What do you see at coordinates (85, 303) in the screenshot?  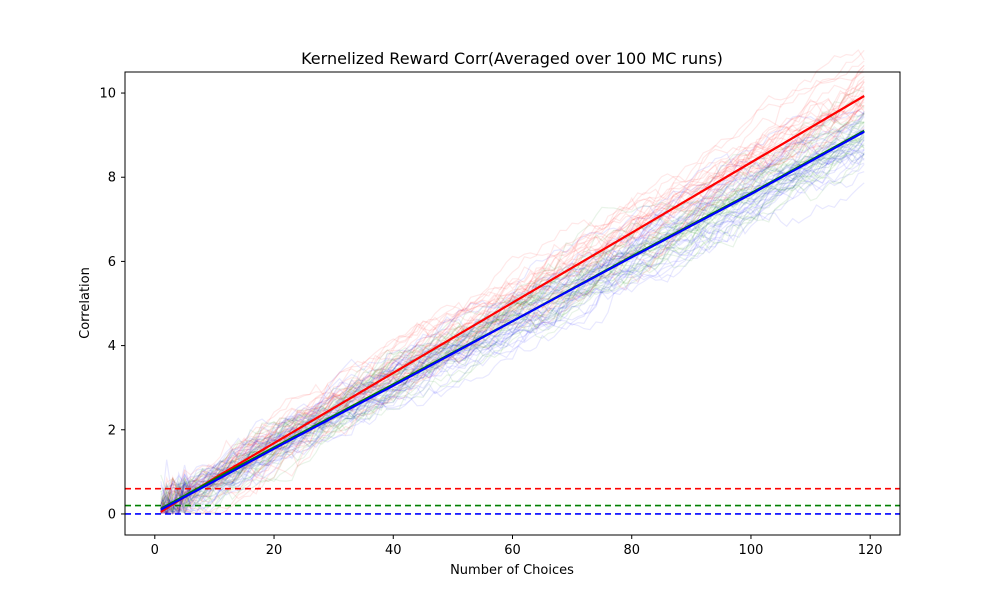 I see `y-axis-label: Correlation` at bounding box center [85, 303].